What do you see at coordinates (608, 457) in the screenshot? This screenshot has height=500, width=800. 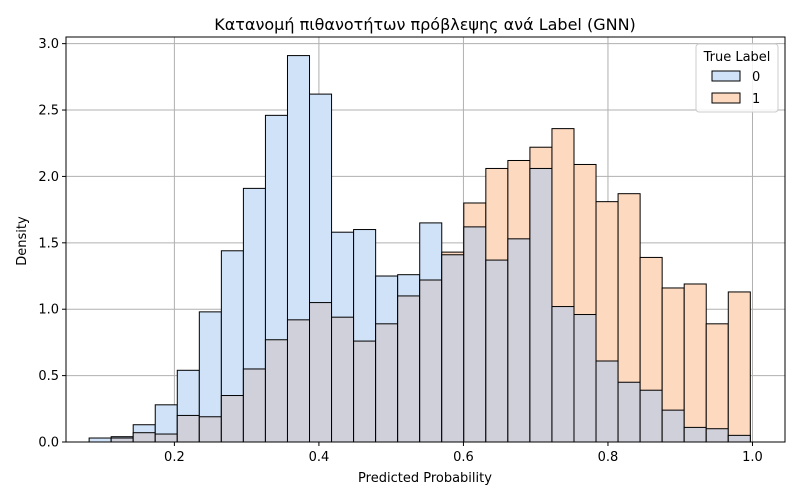 I see `x-tick-label-3: 0.8` at bounding box center [608, 457].